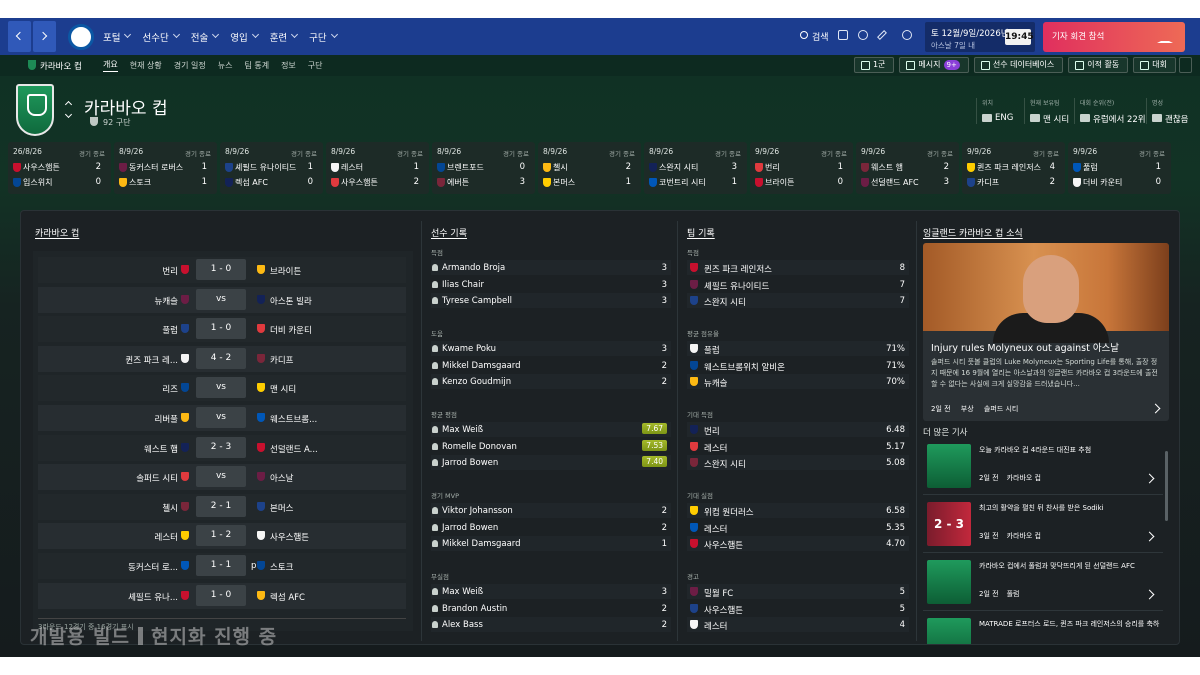  I want to click on menu-item: 구단, so click(317, 37).